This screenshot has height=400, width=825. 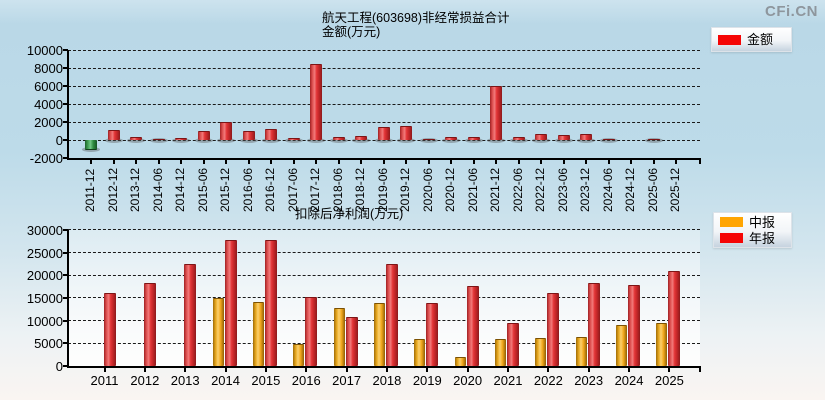 What do you see at coordinates (508, 380) in the screenshot?
I see `x-tick-label: 2021` at bounding box center [508, 380].